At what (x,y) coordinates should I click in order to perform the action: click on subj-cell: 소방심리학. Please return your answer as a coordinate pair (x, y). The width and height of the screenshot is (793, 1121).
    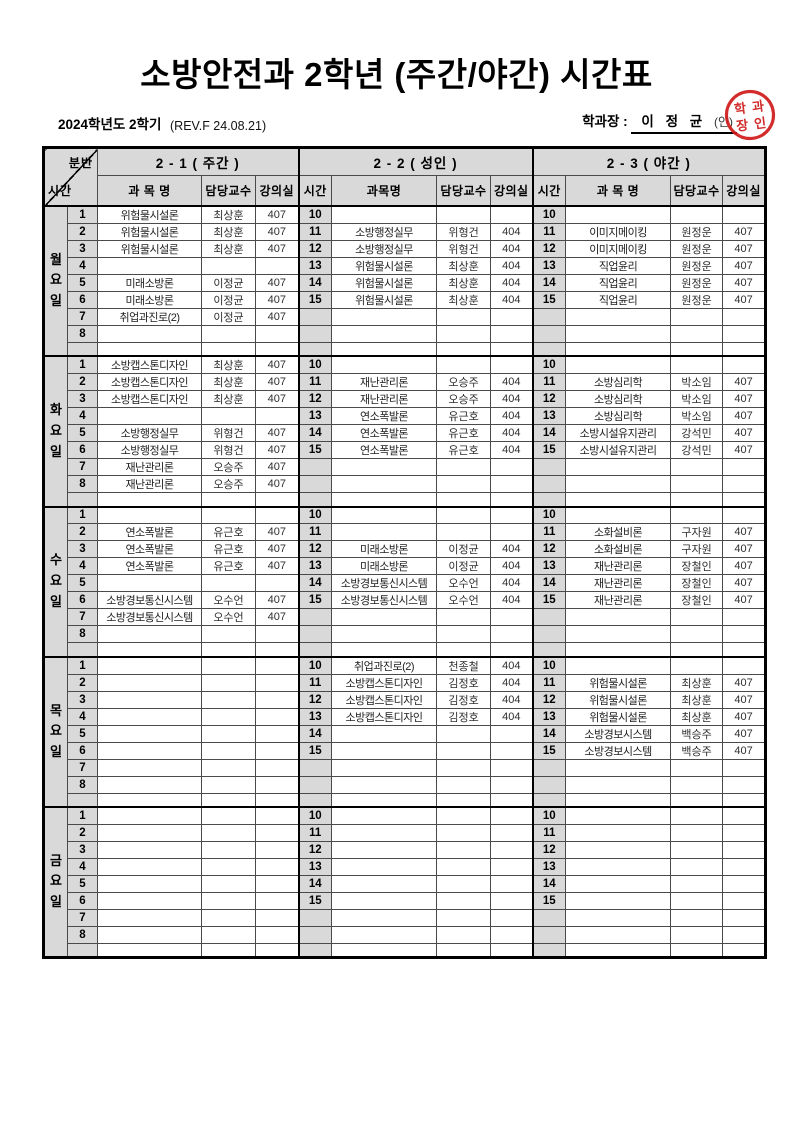
    Looking at the image, I should click on (618, 399).